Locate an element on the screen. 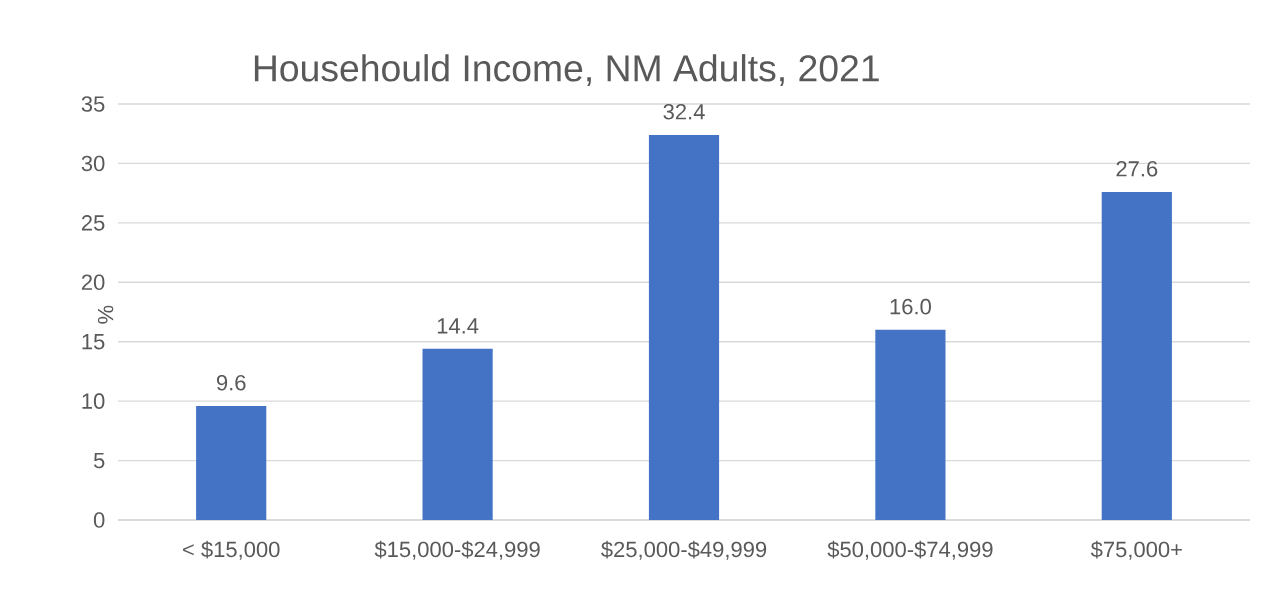 This screenshot has height=597, width=1285. x-tick-label: $15,000-$24,999 is located at coordinates (457, 550).